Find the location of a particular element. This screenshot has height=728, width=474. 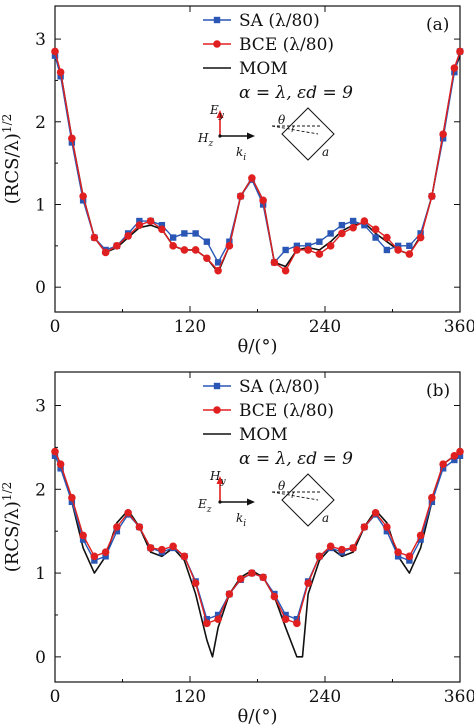

legend-label-b: BCE (λ/80) is located at coordinates (286, 411).